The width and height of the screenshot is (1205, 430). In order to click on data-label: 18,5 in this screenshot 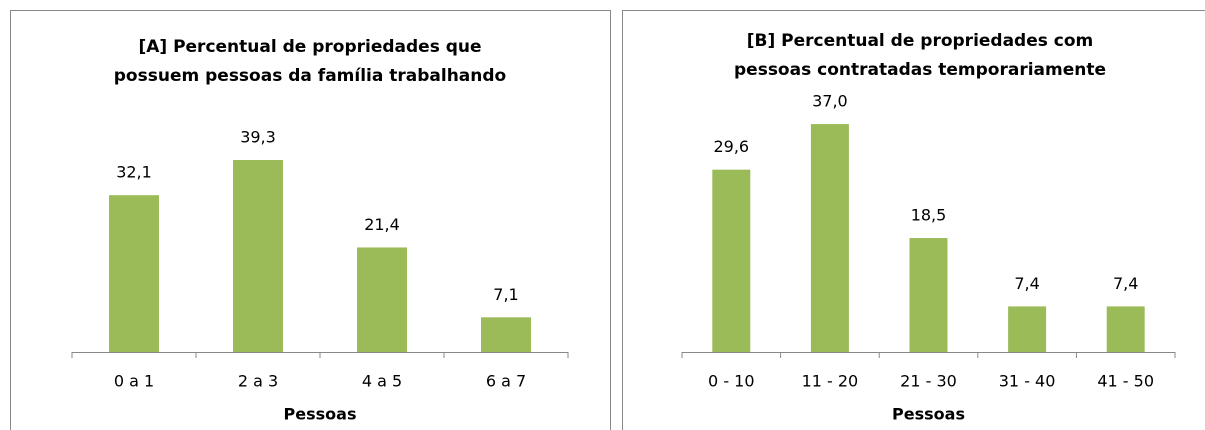, I will do `click(929, 215)`.